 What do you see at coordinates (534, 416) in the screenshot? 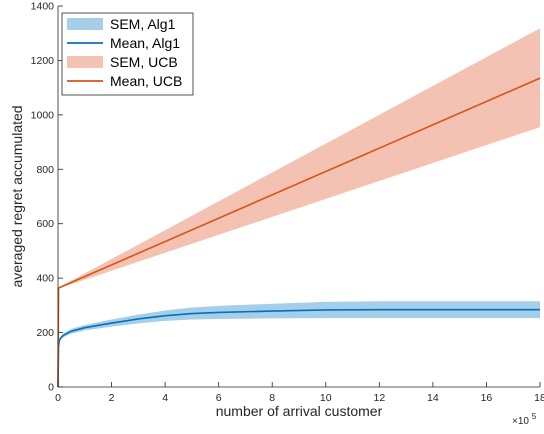
I see `x-exponent-power: 5` at bounding box center [534, 416].